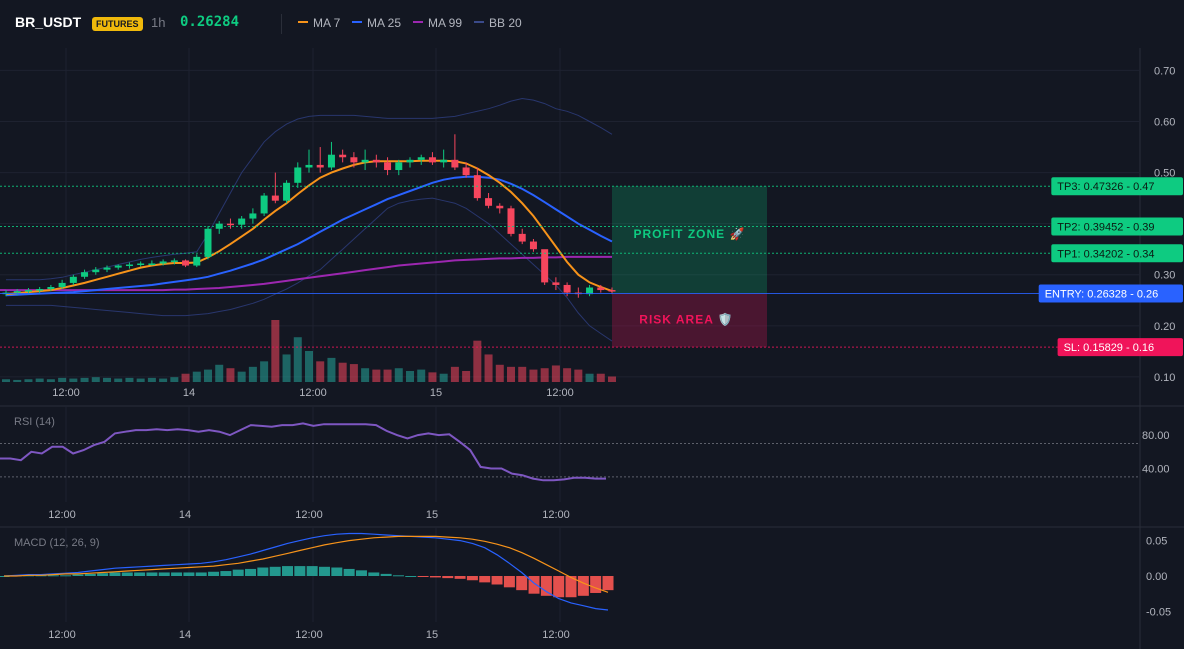  I want to click on macd-signal-line, so click(306, 564).